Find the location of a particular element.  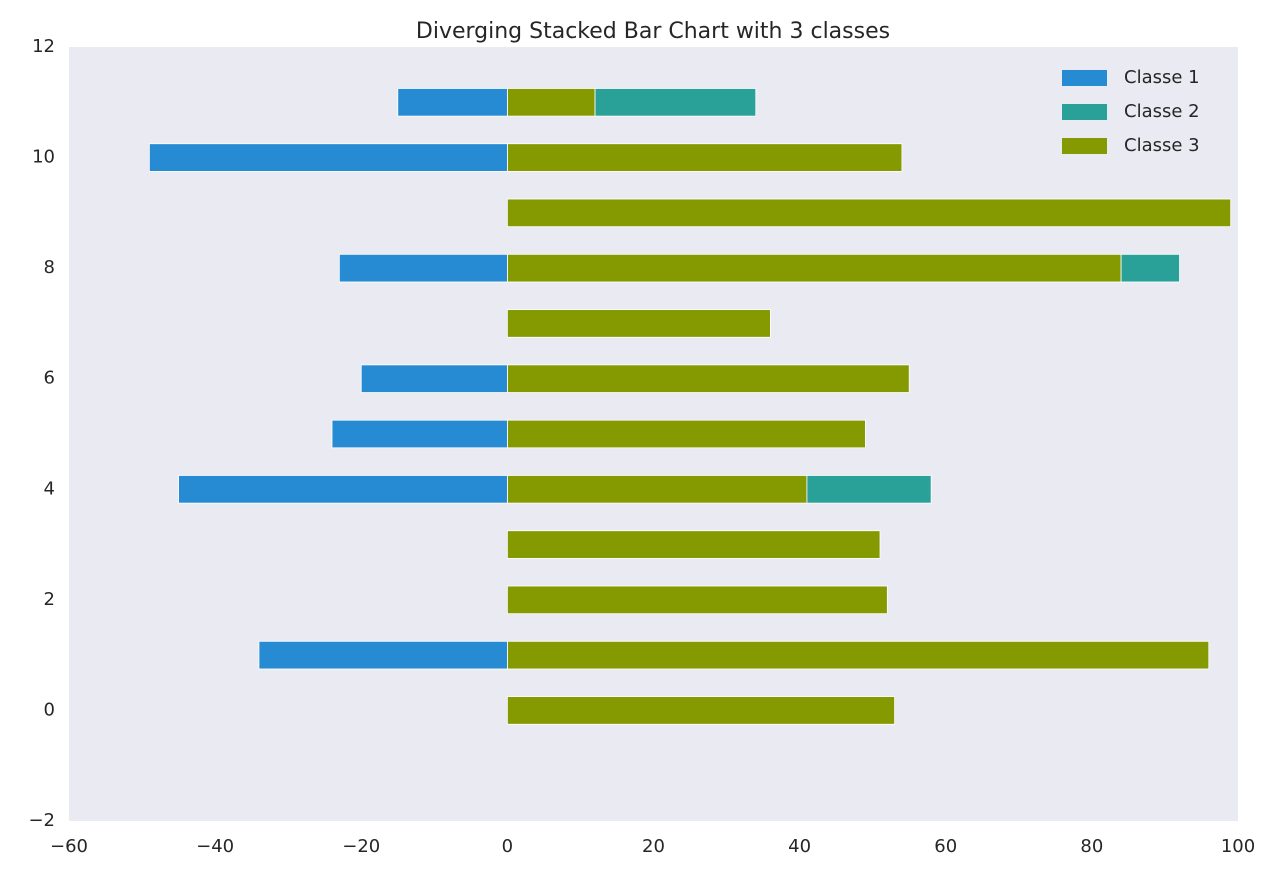

y-tick-label: 12 is located at coordinates (43, 46).